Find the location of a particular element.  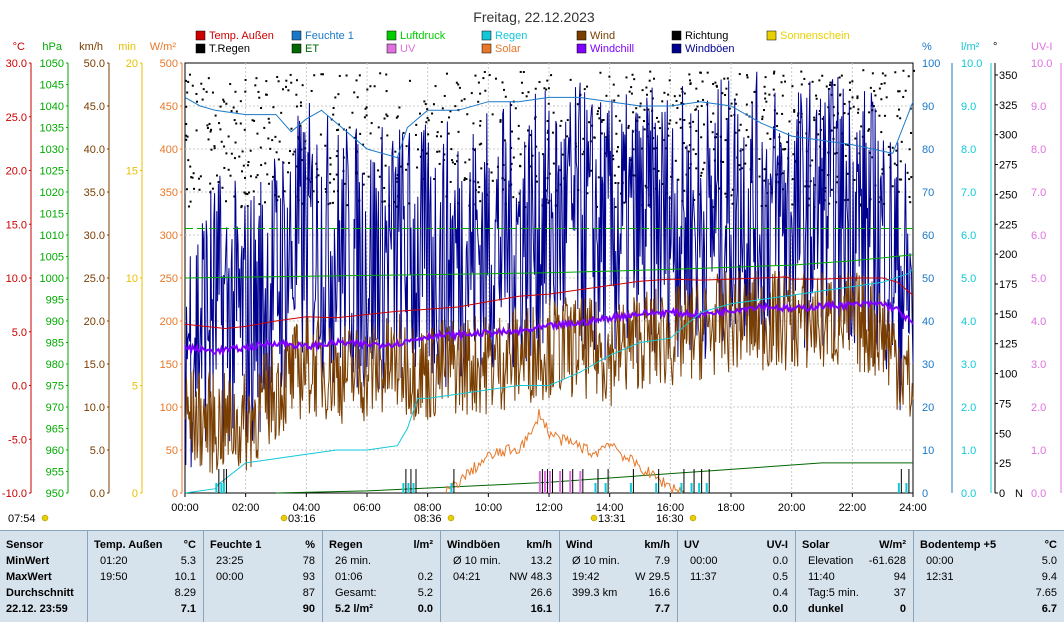

axis-tick-label: 2.0 is located at coordinates (1038, 408).